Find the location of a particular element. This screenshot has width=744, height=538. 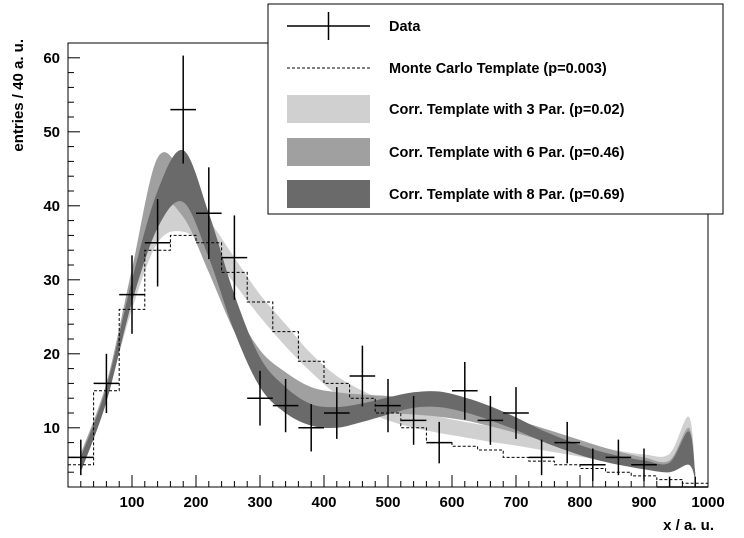

x-tick-label: 700 is located at coordinates (515, 502).